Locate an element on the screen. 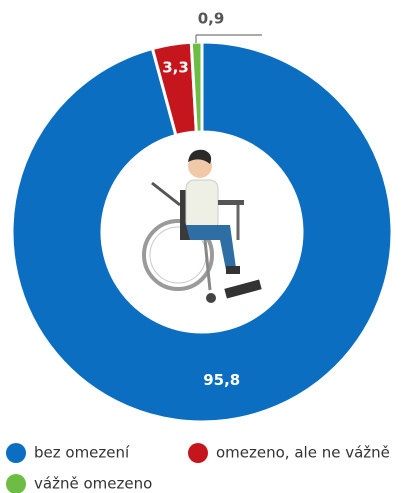 This screenshot has width=404, height=493. value-label: 0,9 is located at coordinates (211, 19).